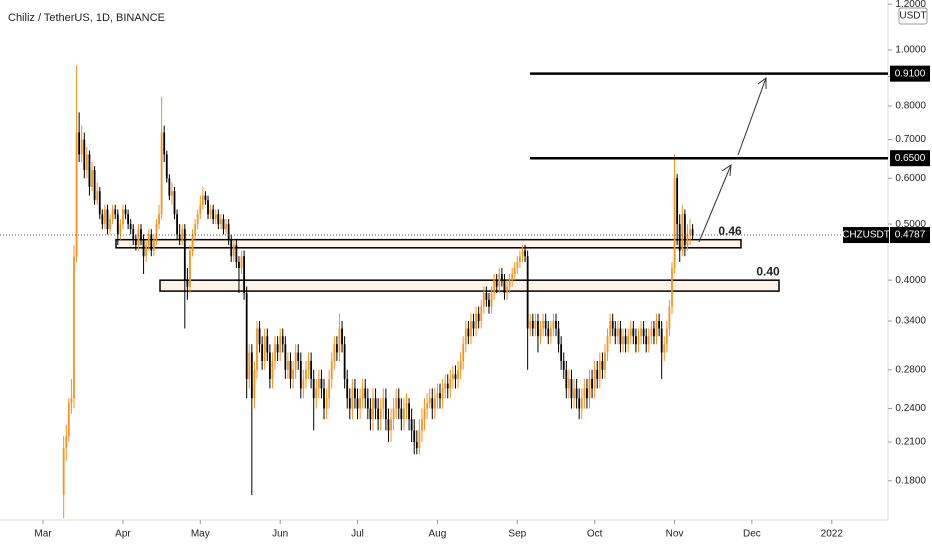 This screenshot has height=550, width=932. Describe the element at coordinates (910, 442) in the screenshot. I see `y-tick-label: 0.2100` at that location.